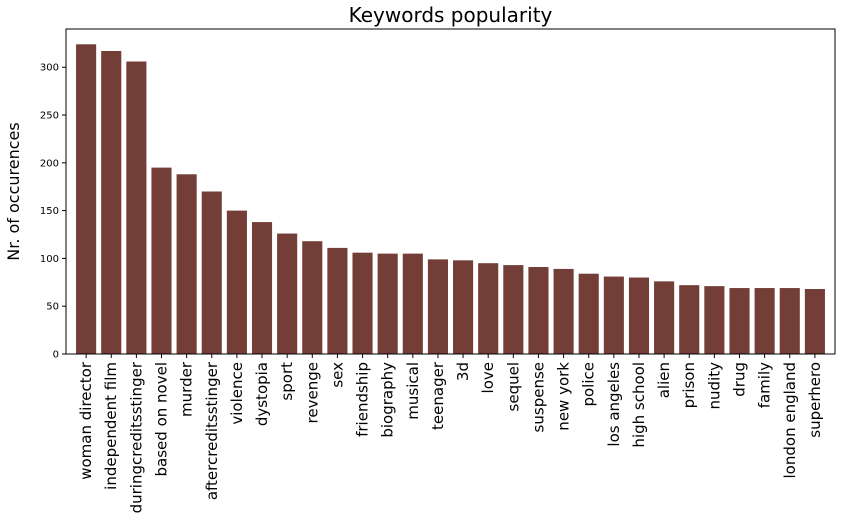 Image resolution: width=844 pixels, height=521 pixels. What do you see at coordinates (52, 307) in the screenshot?
I see `y-tick-label: 50` at bounding box center [52, 307].